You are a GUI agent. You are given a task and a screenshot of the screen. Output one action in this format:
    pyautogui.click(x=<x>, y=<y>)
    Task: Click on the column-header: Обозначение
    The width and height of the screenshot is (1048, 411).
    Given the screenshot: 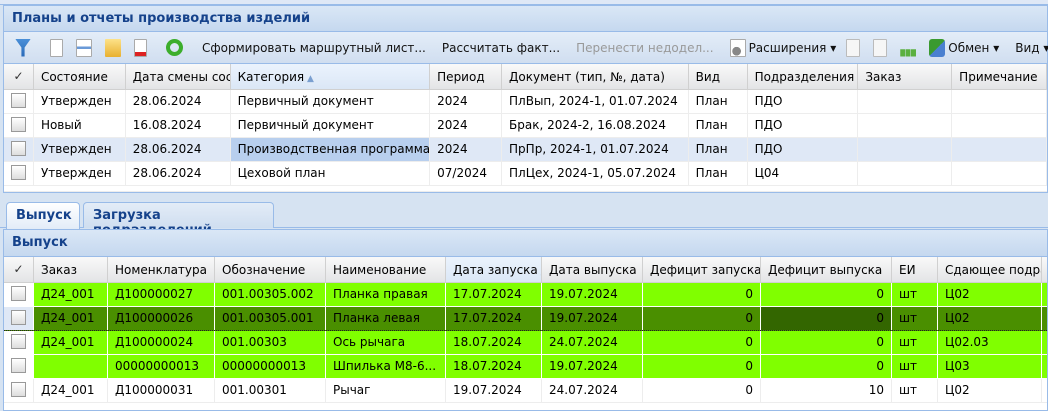 What is the action you would take?
    pyautogui.click(x=270, y=269)
    